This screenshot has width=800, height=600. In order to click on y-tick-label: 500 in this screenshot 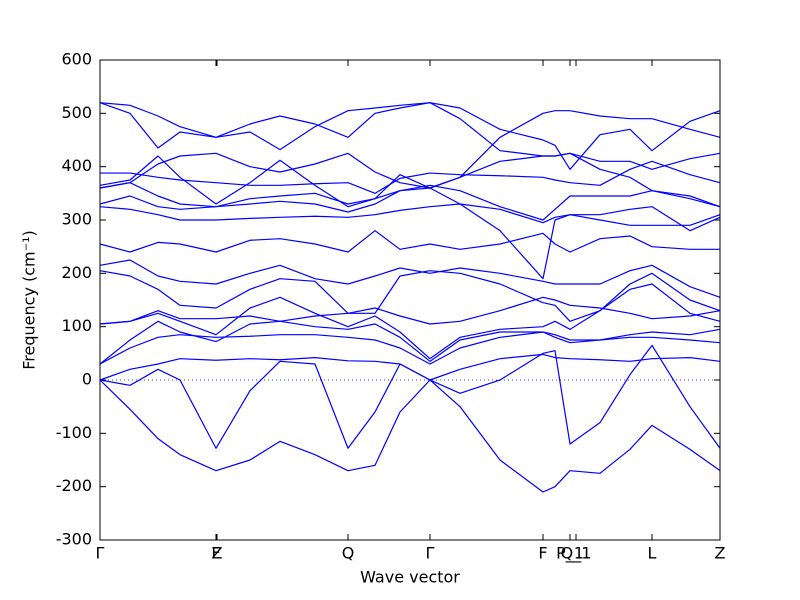, I will do `click(76, 112)`.